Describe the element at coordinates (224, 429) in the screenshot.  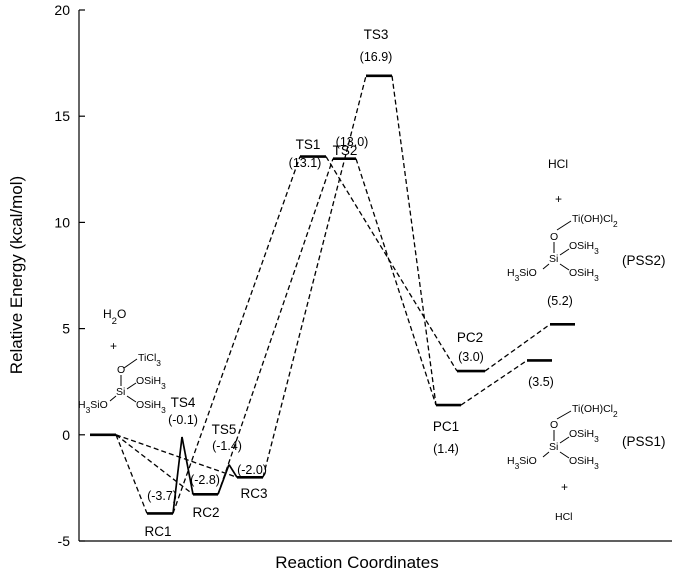
I see `state-label-ts5: TS5` at that location.